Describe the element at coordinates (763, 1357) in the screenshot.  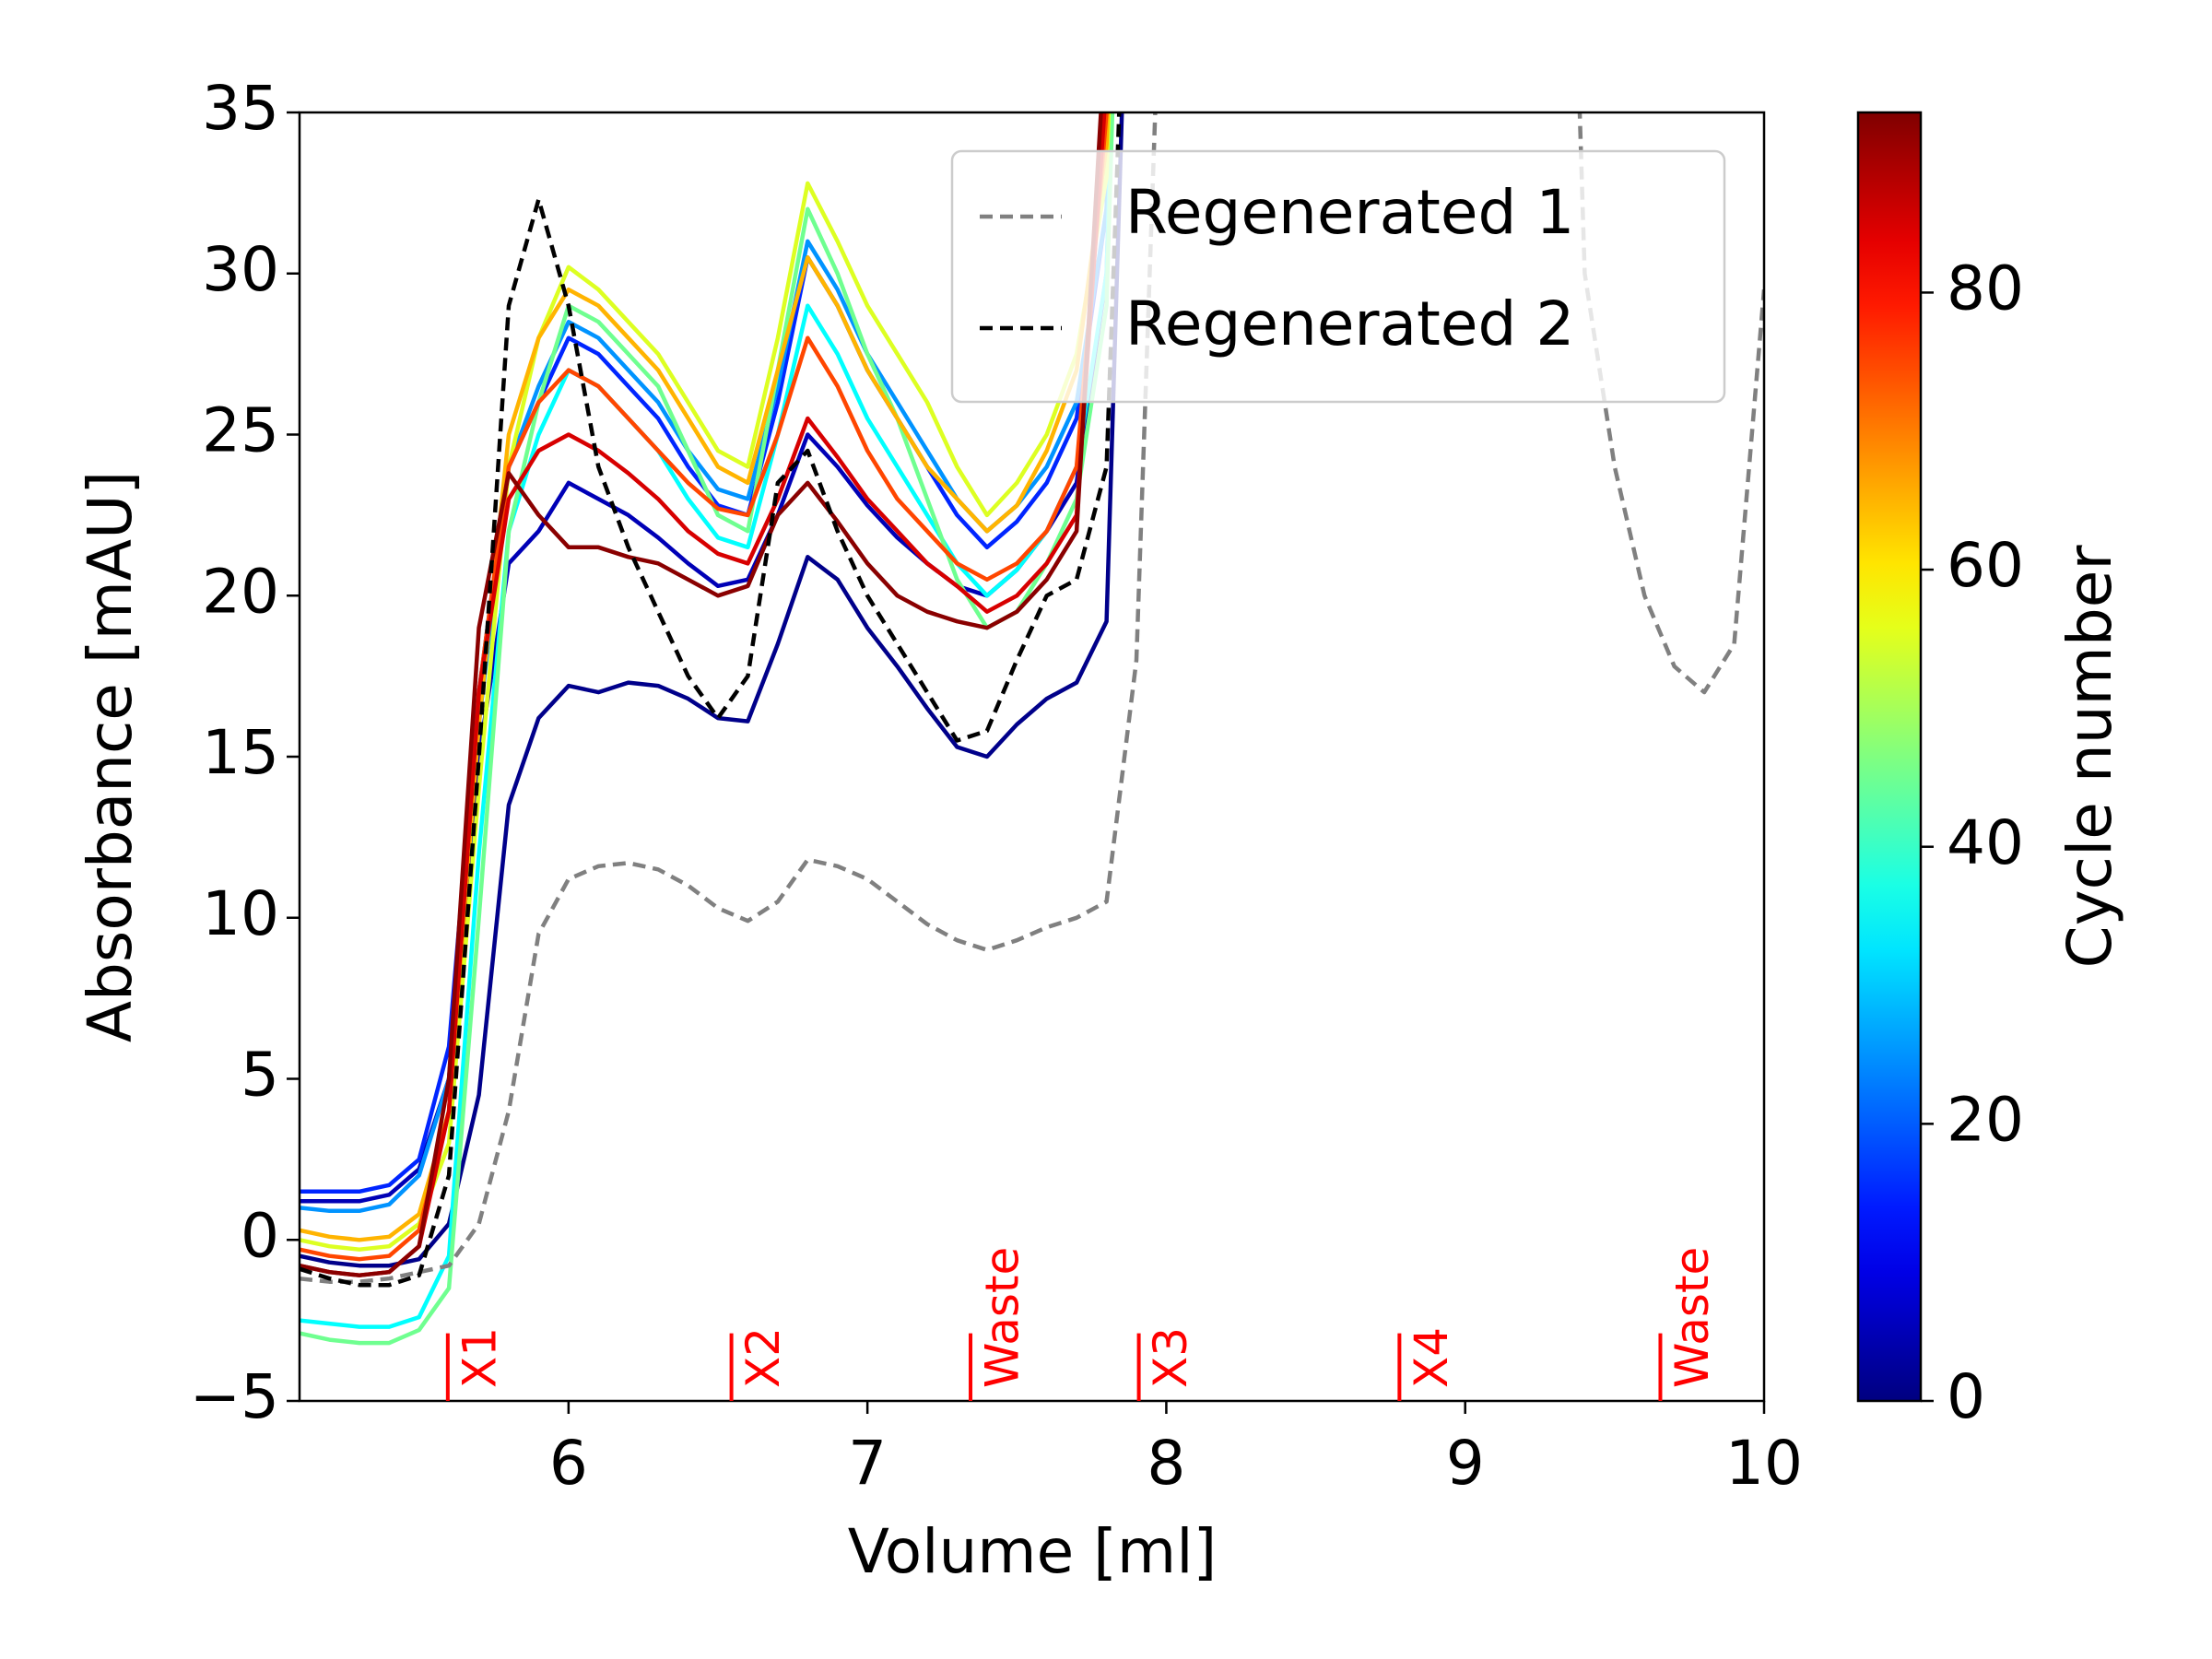
I see `fraction-label: X2` at that location.